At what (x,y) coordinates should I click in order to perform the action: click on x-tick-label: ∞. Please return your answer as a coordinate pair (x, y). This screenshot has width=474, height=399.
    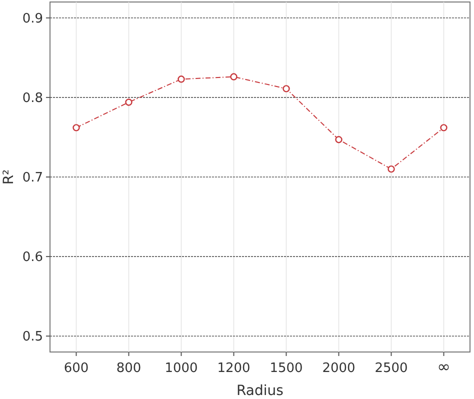
    Looking at the image, I should click on (443, 366).